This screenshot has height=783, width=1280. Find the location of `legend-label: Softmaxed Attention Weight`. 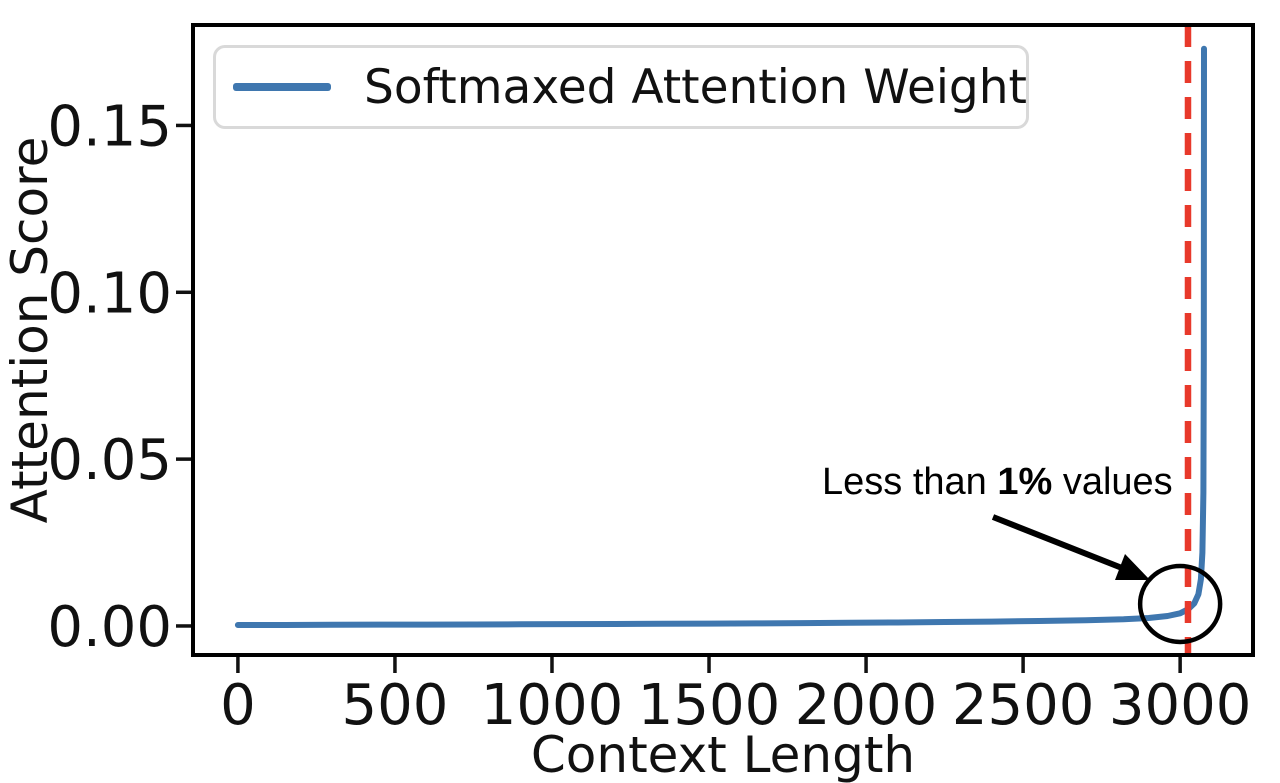

legend-label: Softmaxed Attention Weight is located at coordinates (695, 87).